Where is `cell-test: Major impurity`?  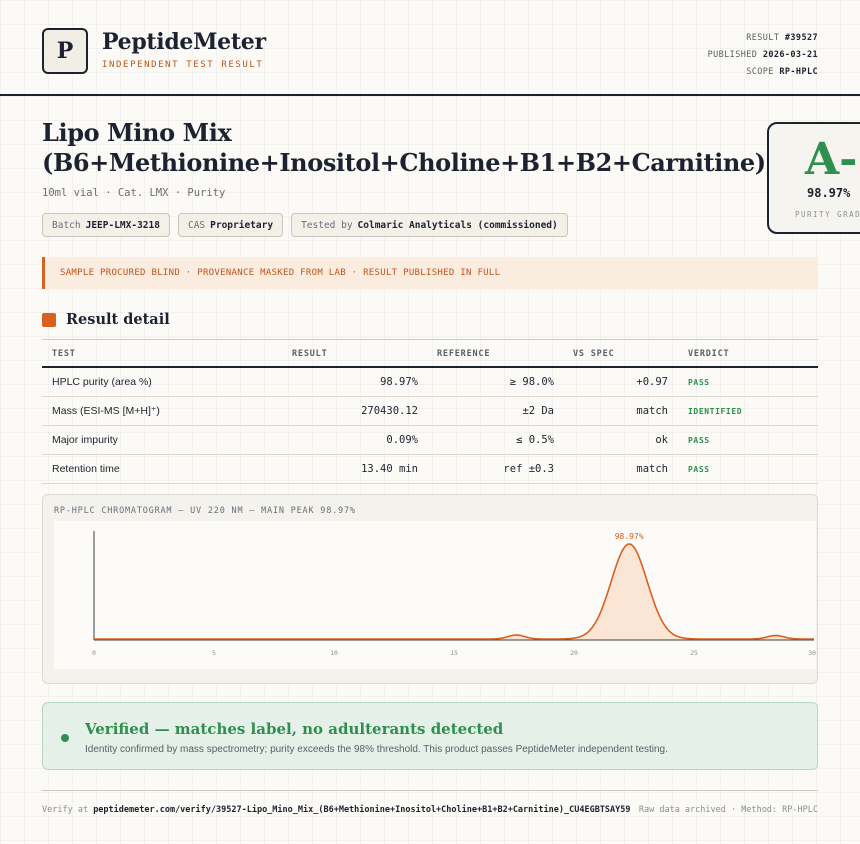 cell-test: Major impurity is located at coordinates (85, 440).